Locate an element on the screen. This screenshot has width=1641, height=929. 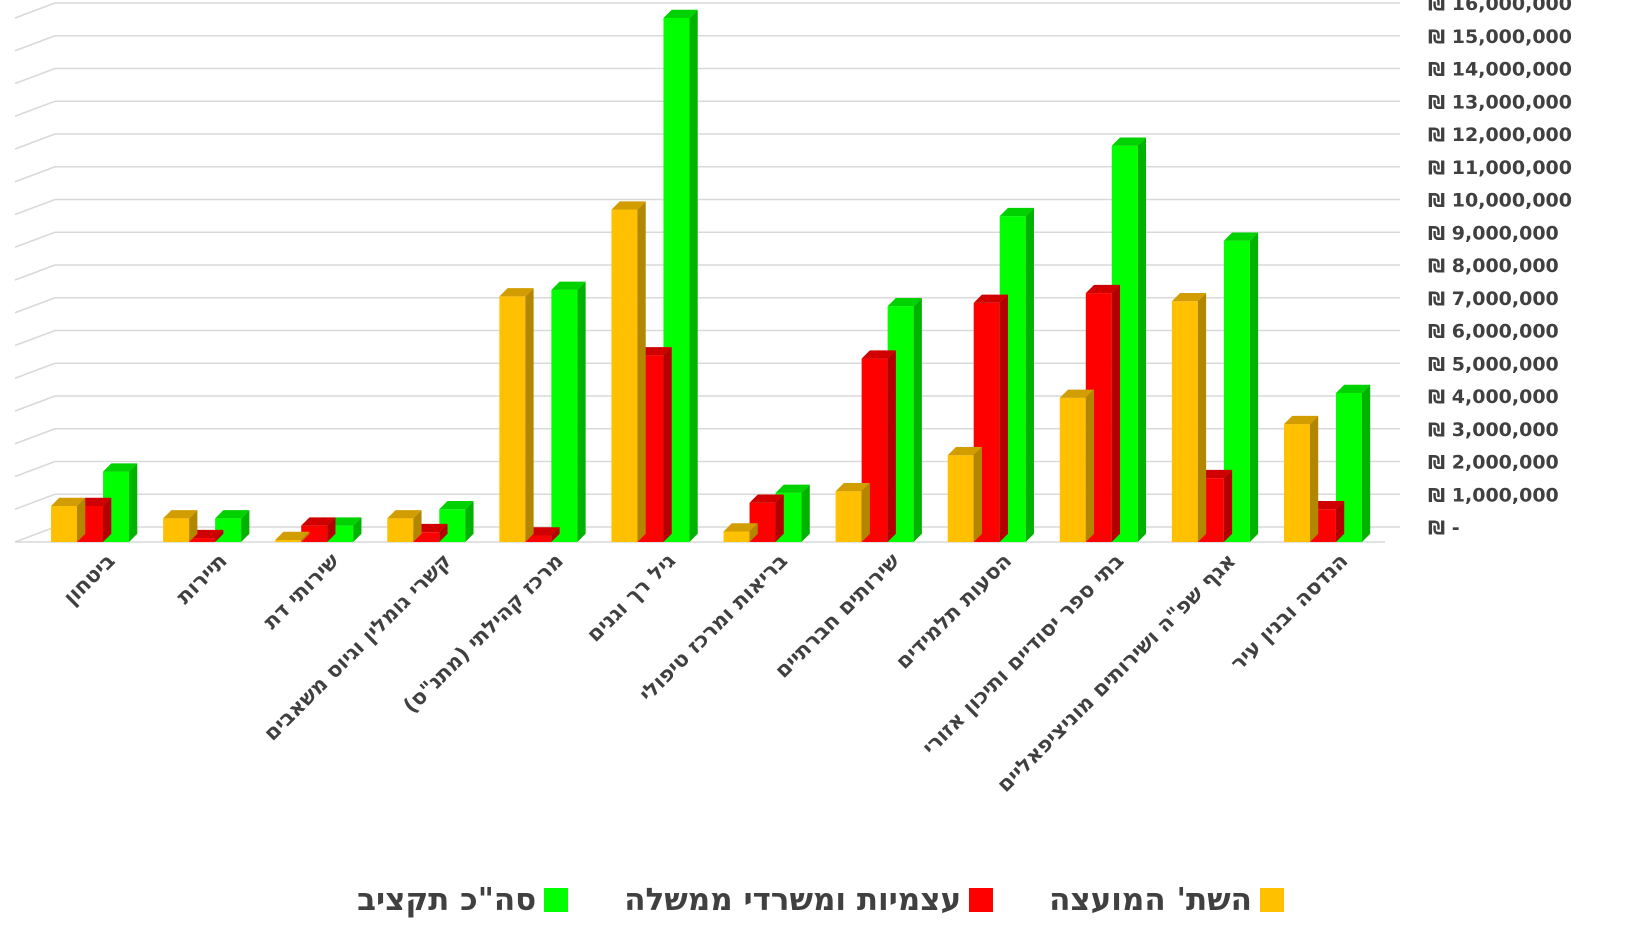
legend-item-total: סה"כ תקציב is located at coordinates (463, 900).